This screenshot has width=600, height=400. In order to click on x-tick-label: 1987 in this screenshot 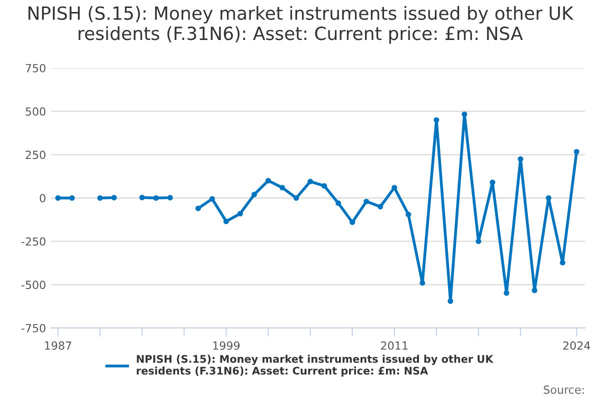, I will do `click(58, 345)`.